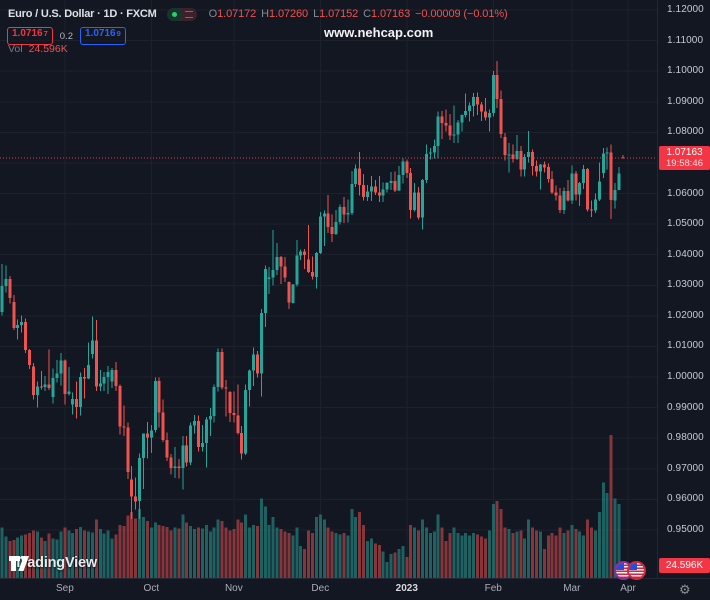  I want to click on buy-ask-button: 1.0716 9, so click(102, 36).